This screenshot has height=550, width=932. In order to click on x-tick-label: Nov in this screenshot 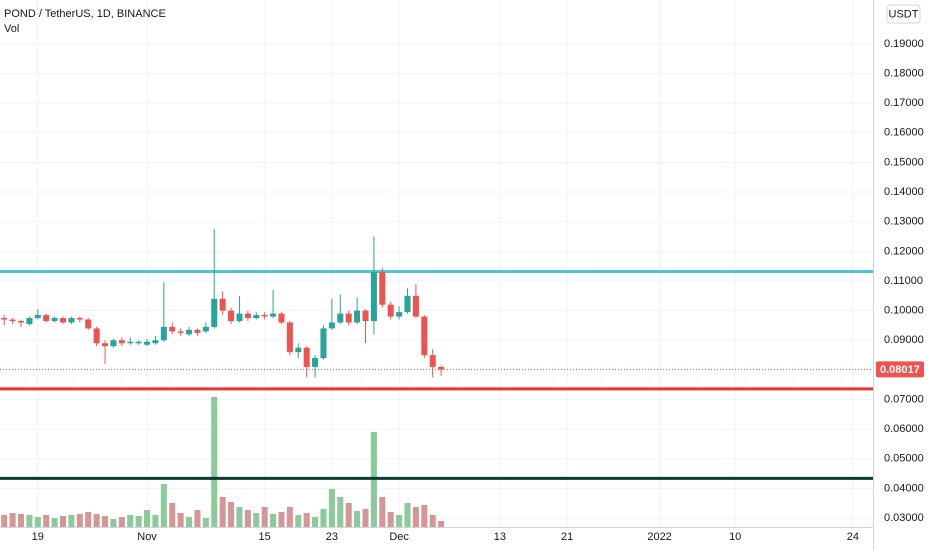, I will do `click(147, 537)`.